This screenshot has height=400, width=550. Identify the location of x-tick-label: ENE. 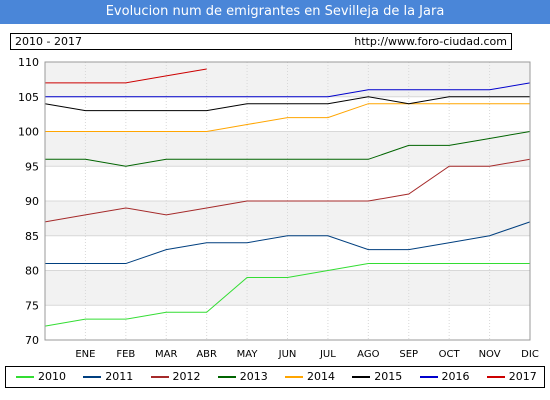
(85, 354).